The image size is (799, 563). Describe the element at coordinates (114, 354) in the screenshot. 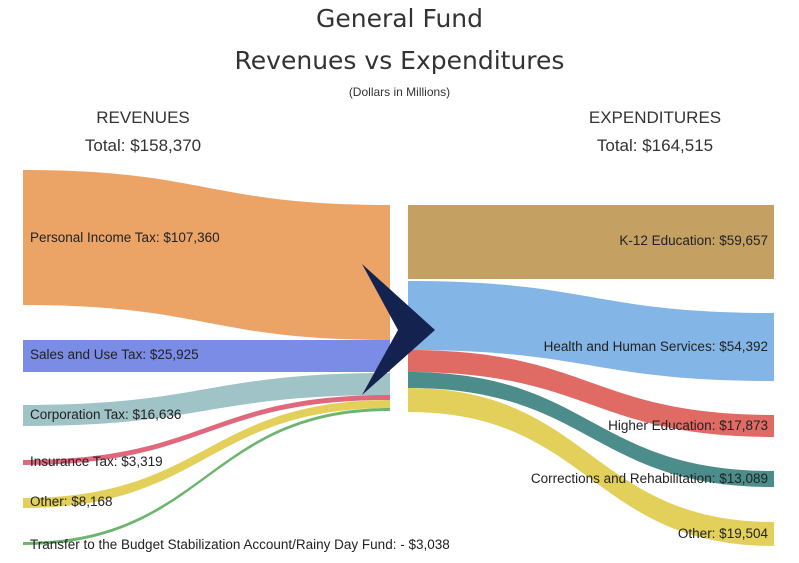

I see `revenue-label-sales-and-use-tax: Sales and Use Tax: $25,925` at that location.